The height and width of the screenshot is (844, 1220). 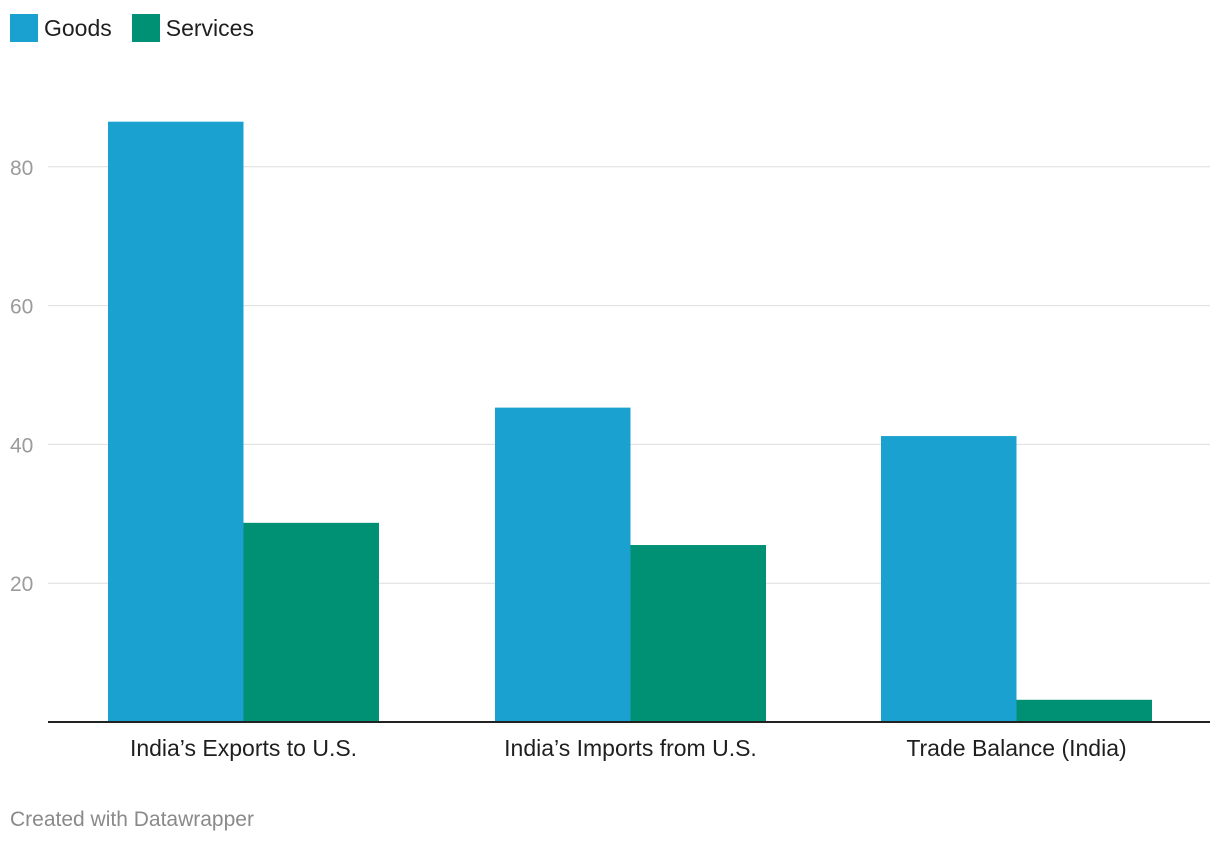 I want to click on legend-label-services: Services, so click(x=209, y=27).